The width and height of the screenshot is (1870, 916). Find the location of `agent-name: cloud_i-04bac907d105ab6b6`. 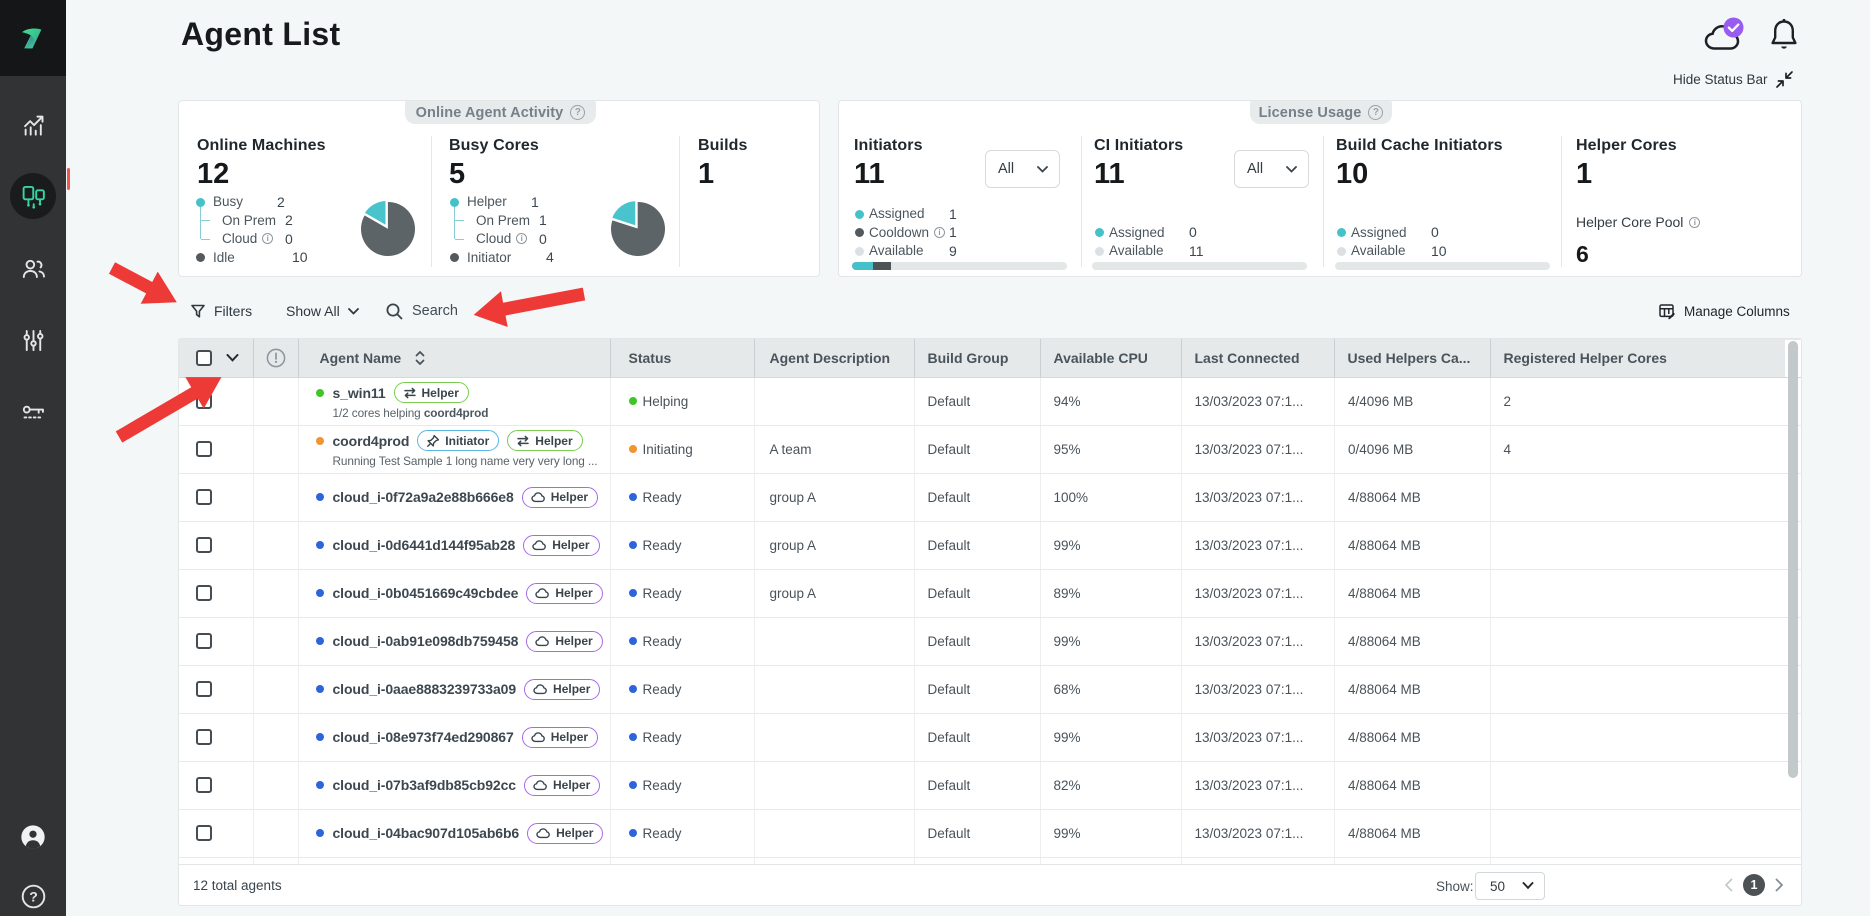

agent-name: cloud_i-04bac907d105ab6b6 is located at coordinates (426, 833).